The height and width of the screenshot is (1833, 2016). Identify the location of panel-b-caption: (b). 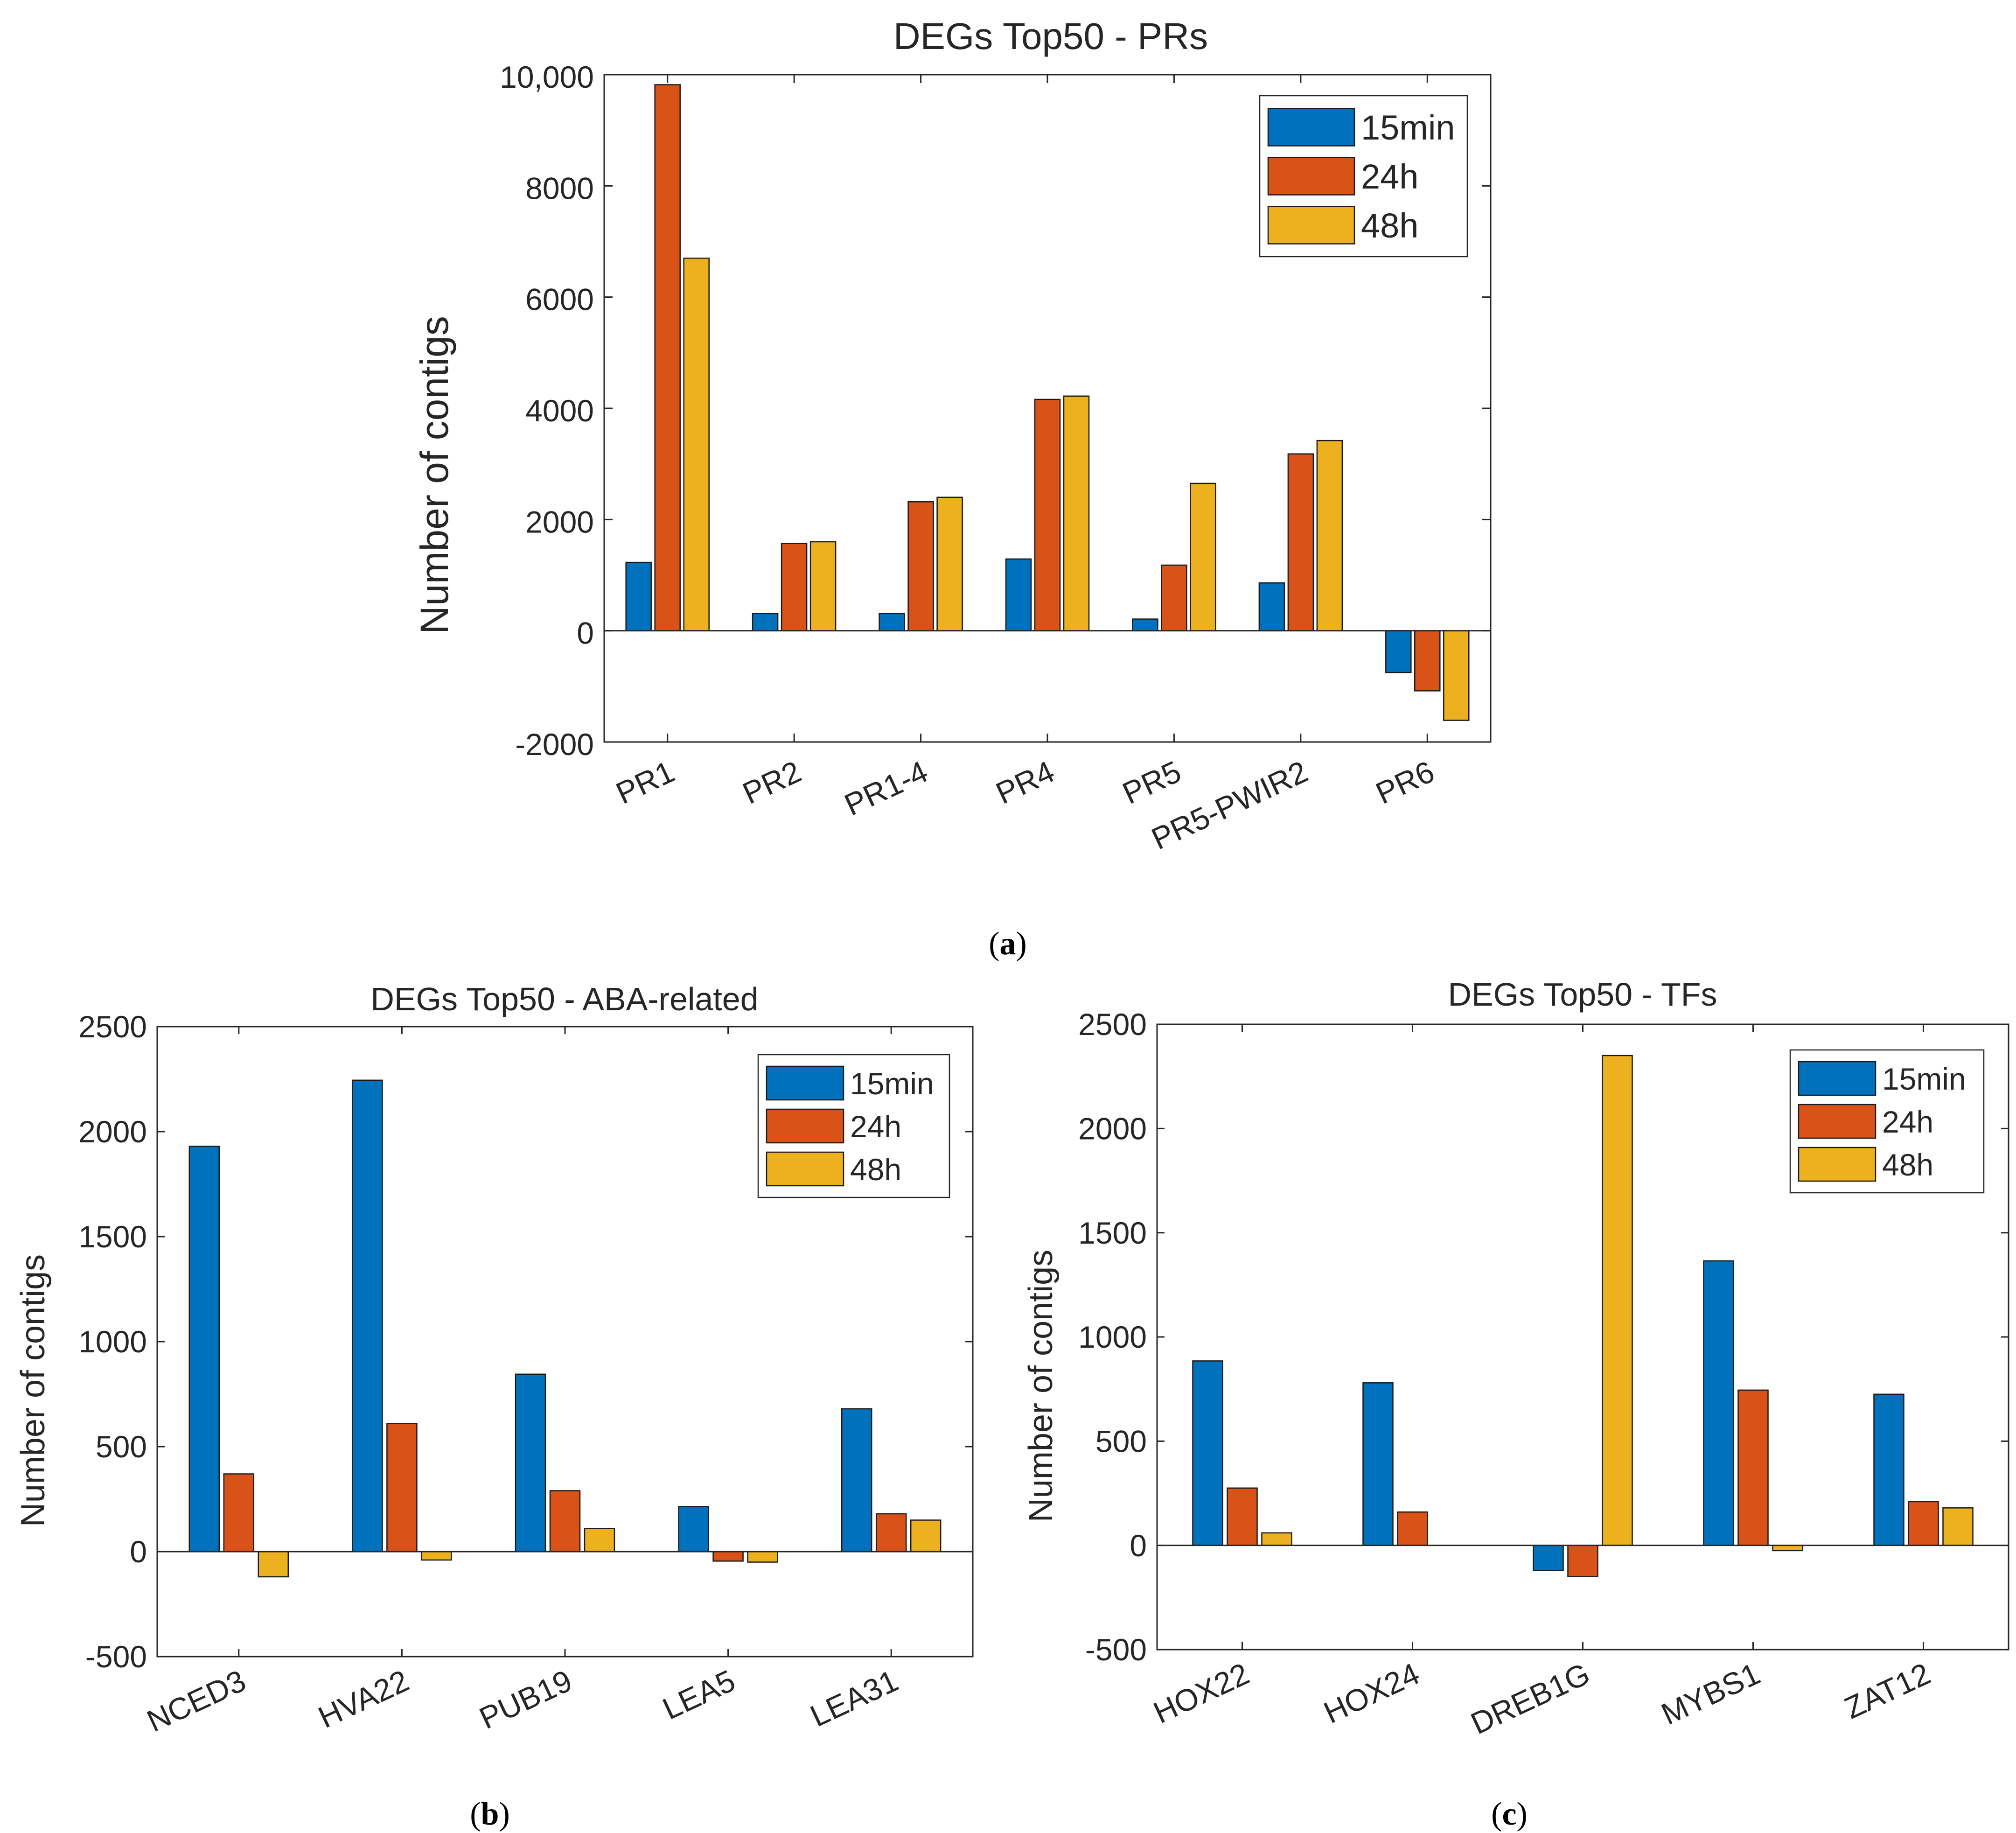
(490, 1814).